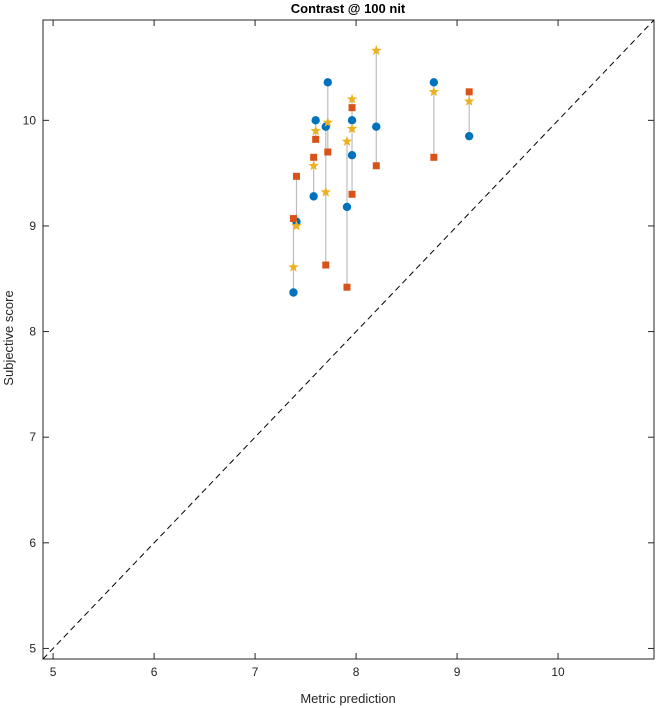 Image resolution: width=656 pixels, height=708 pixels. I want to click on y-tick-label: 5, so click(32, 648).